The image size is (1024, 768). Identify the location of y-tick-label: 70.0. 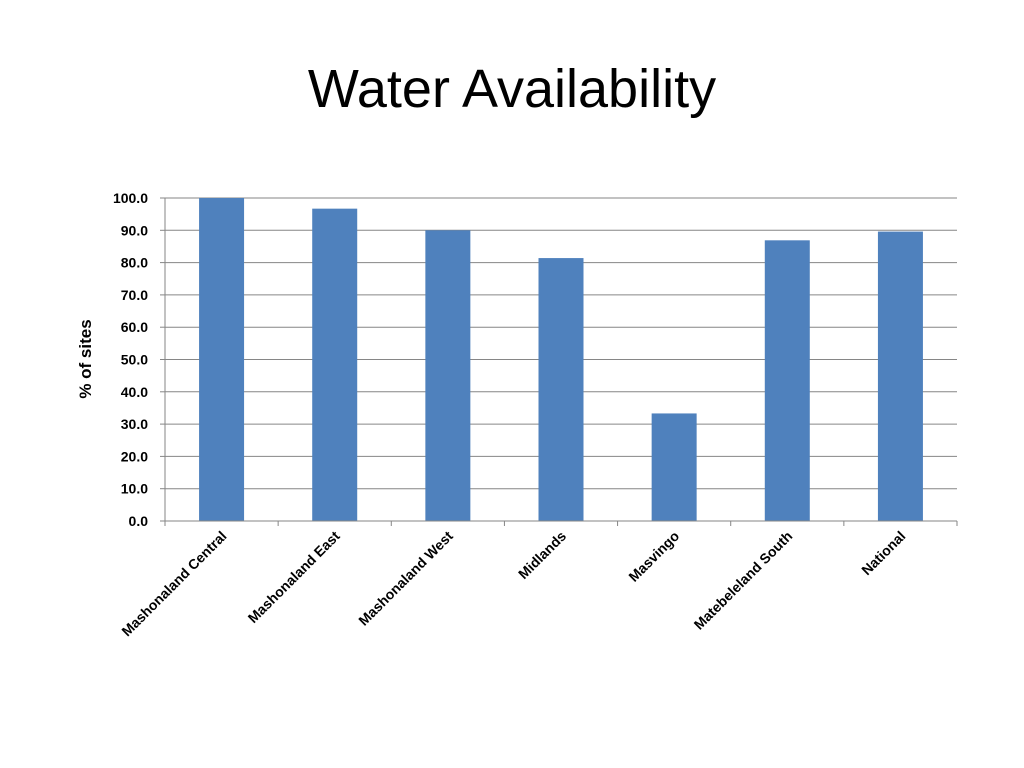
(134, 295).